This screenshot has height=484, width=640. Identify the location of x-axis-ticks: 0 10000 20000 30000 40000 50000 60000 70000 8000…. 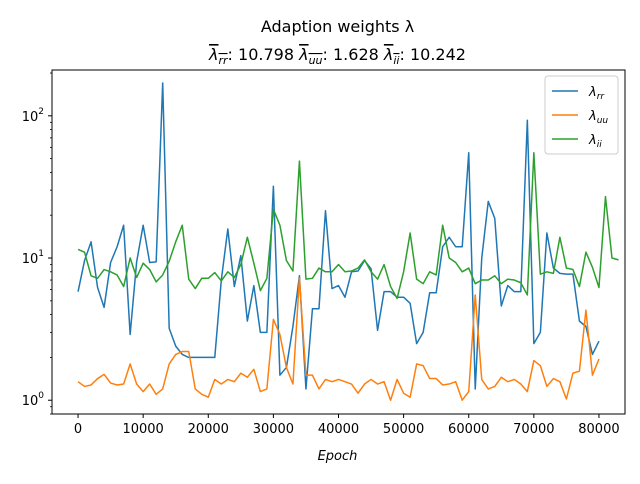
(347, 425).